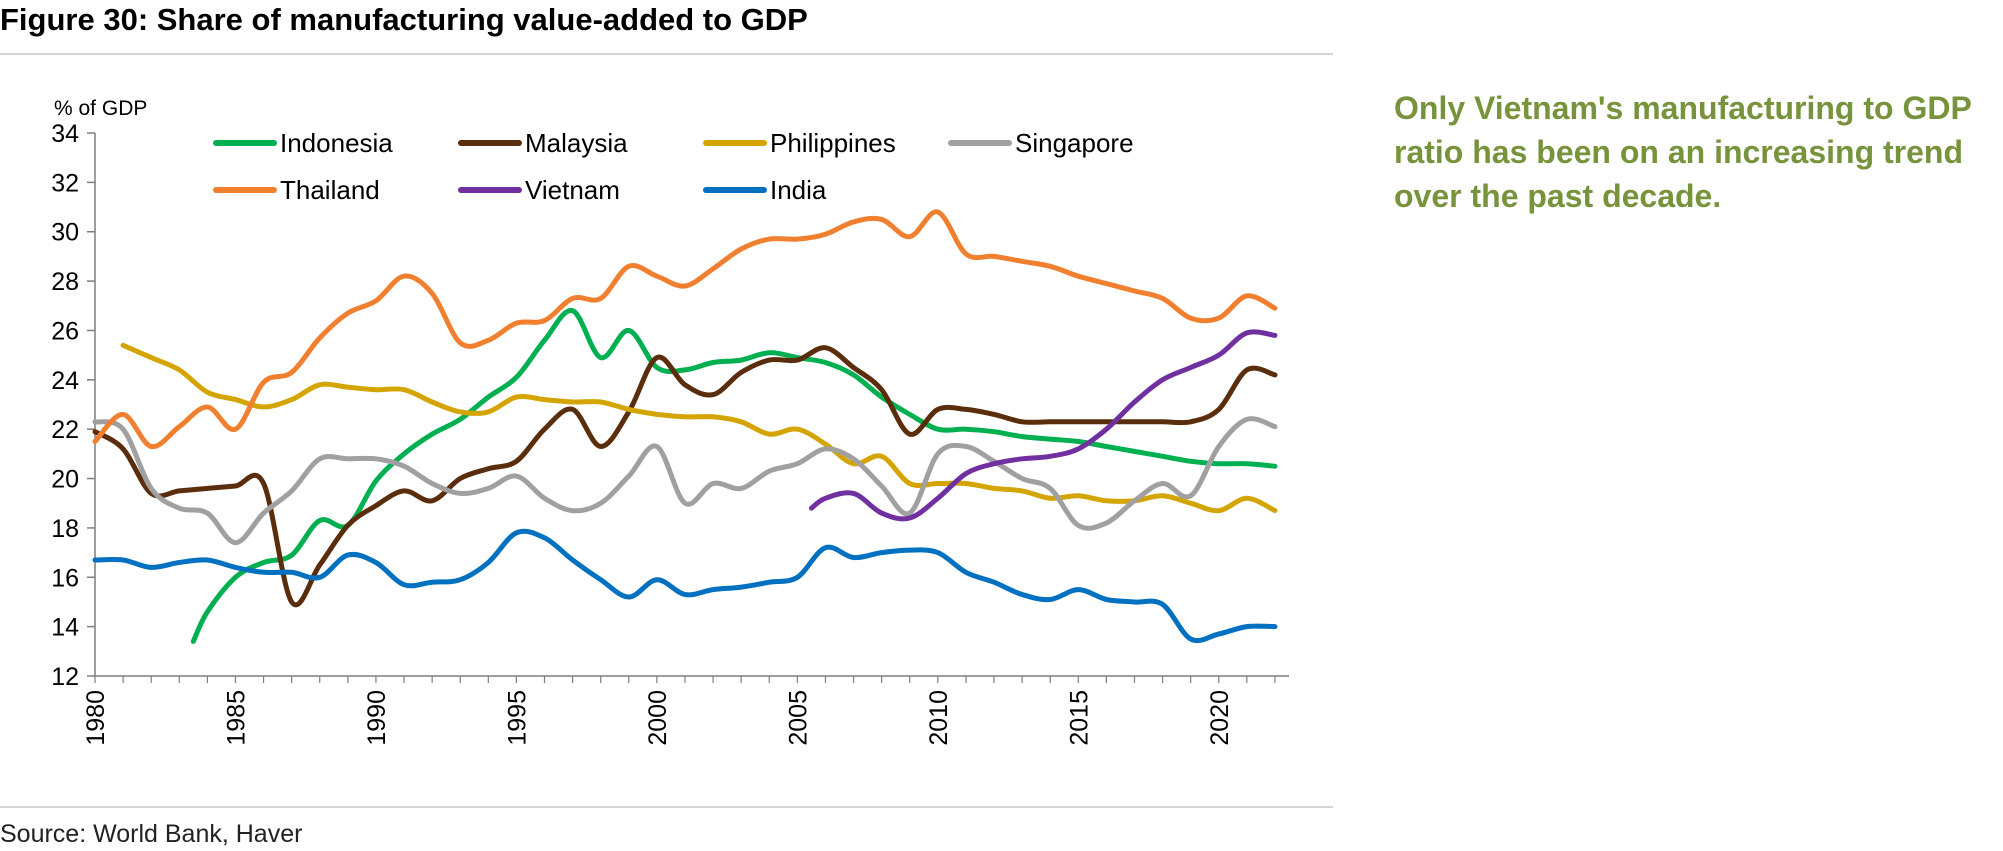 This screenshot has width=2003, height=851. Describe the element at coordinates (572, 190) in the screenshot. I see `legend-label-vietnam: Vietnam` at that location.